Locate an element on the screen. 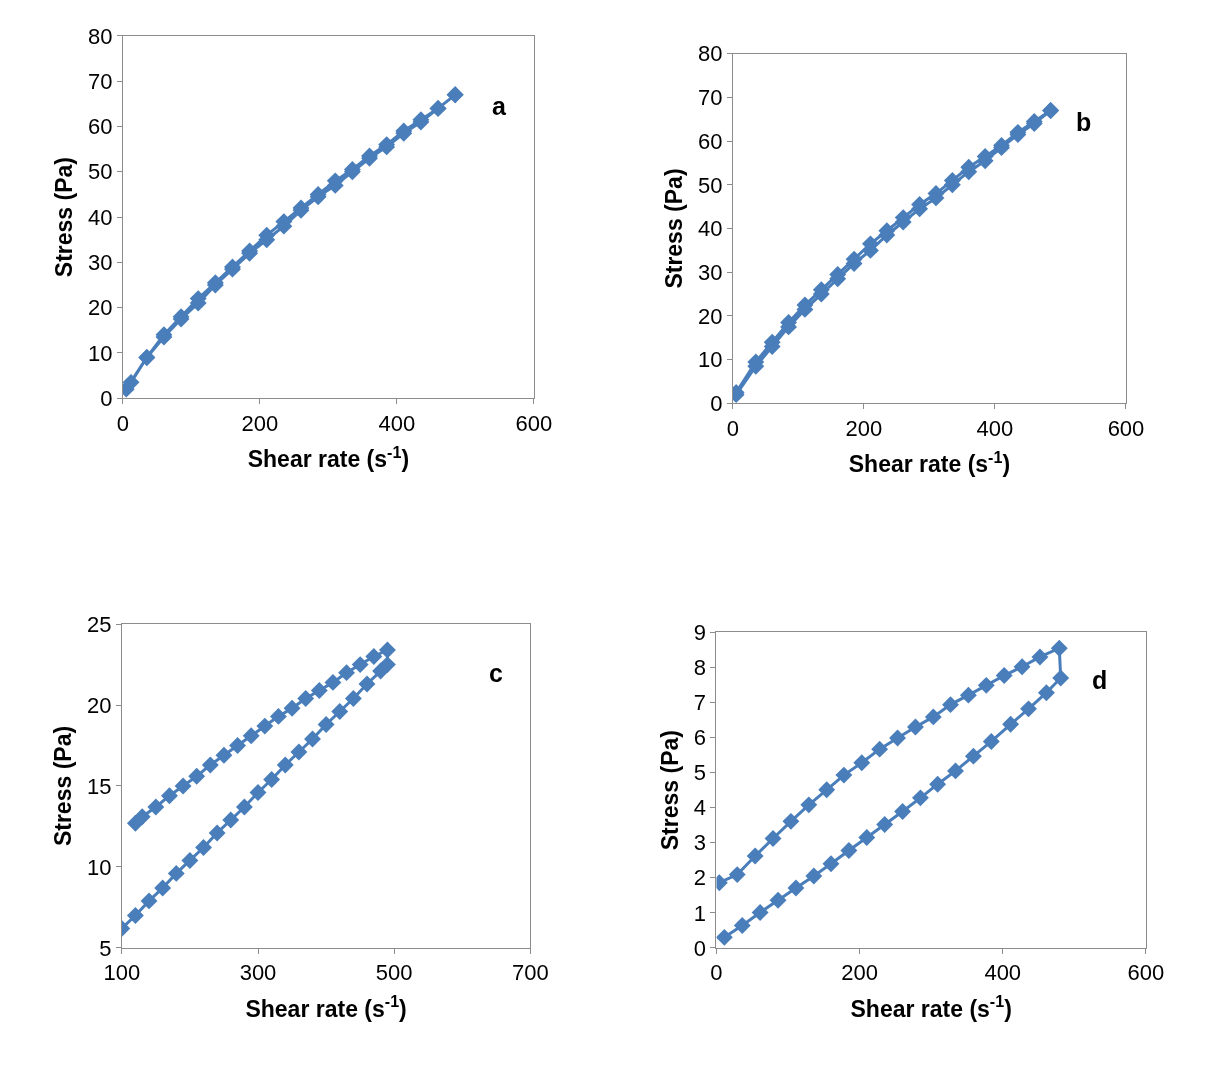 The height and width of the screenshot is (1066, 1206). x-tick-label: 700 is located at coordinates (530, 973).